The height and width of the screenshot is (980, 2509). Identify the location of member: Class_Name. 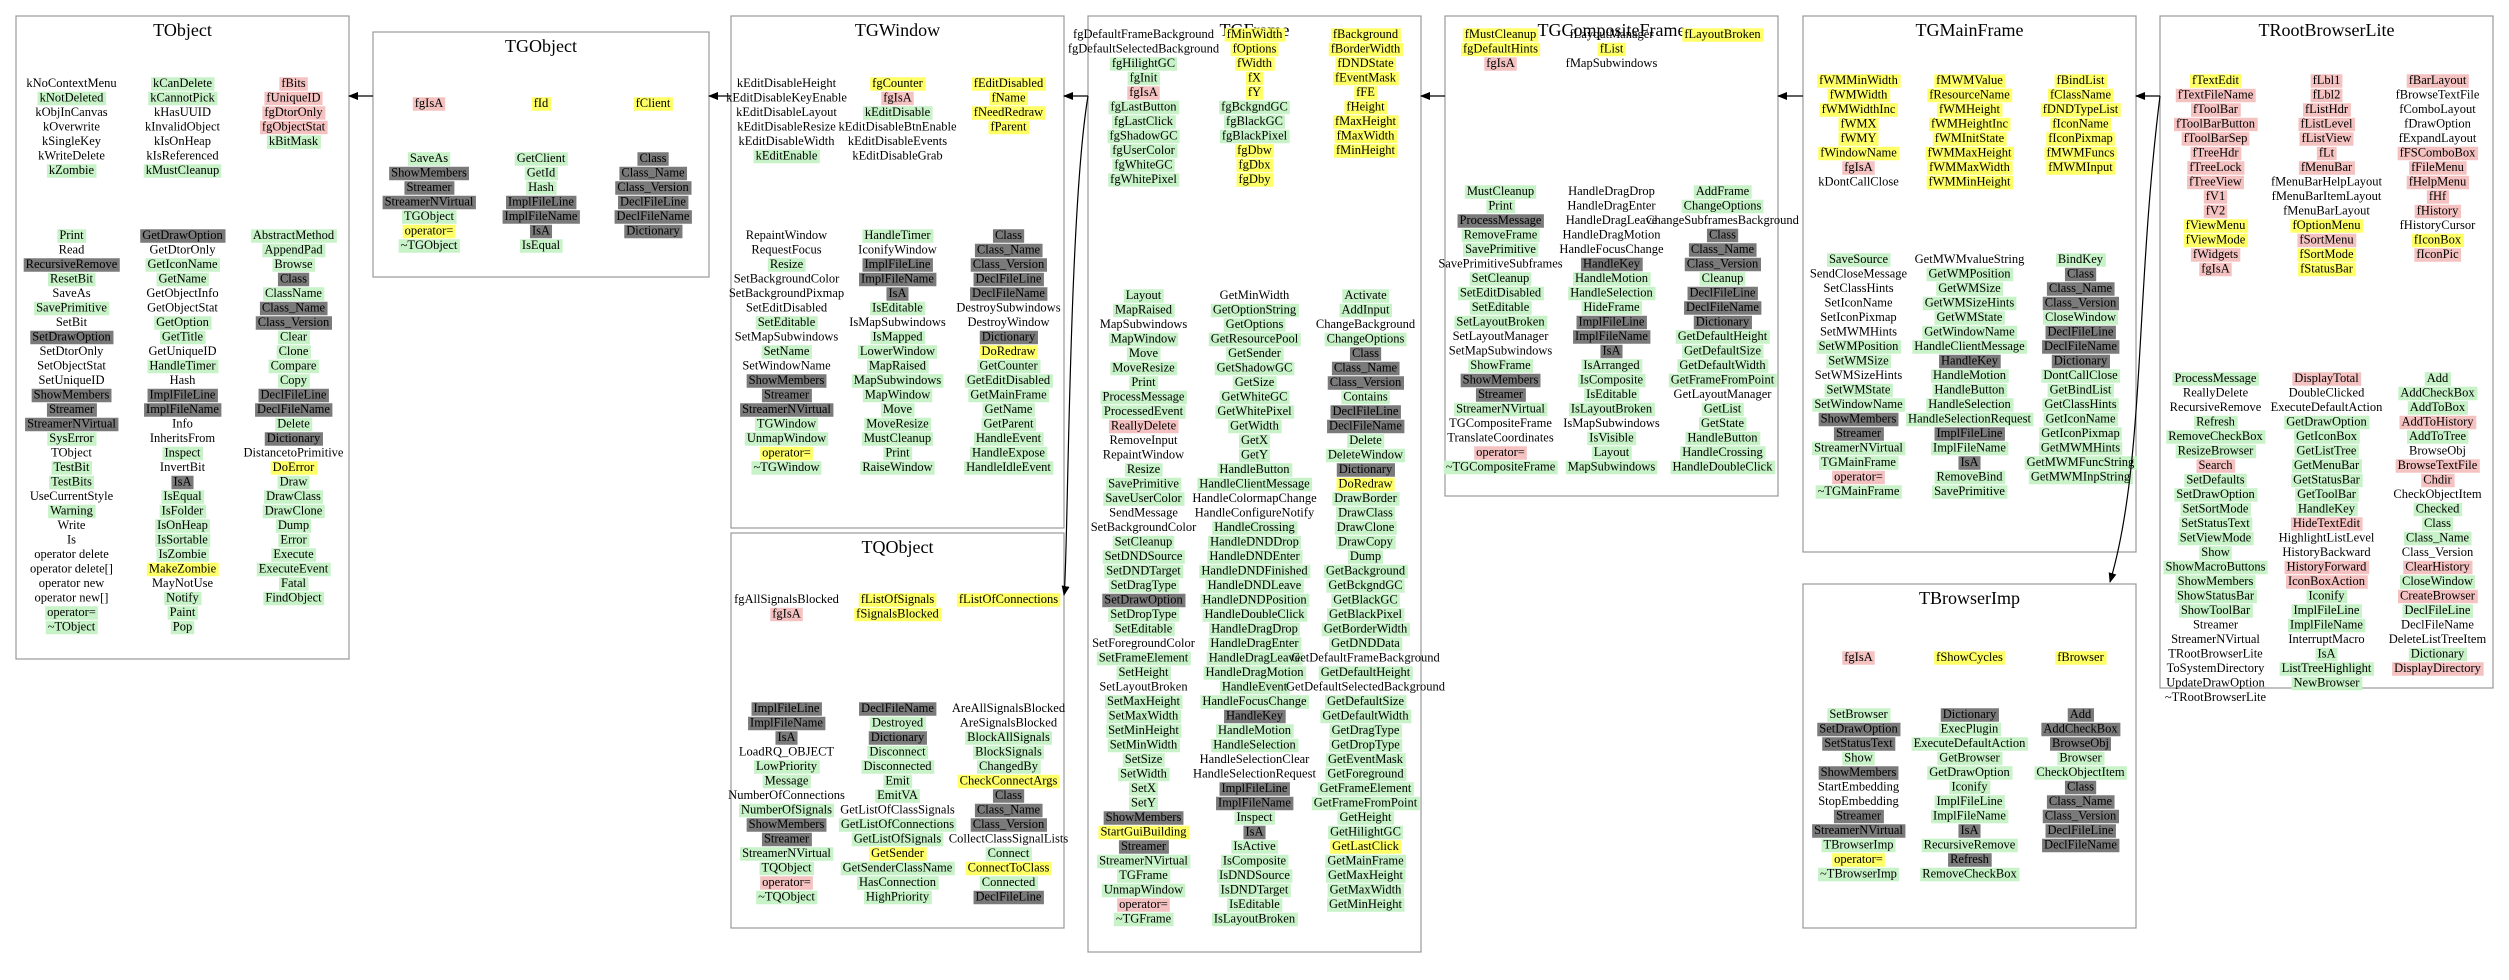
(294, 307).